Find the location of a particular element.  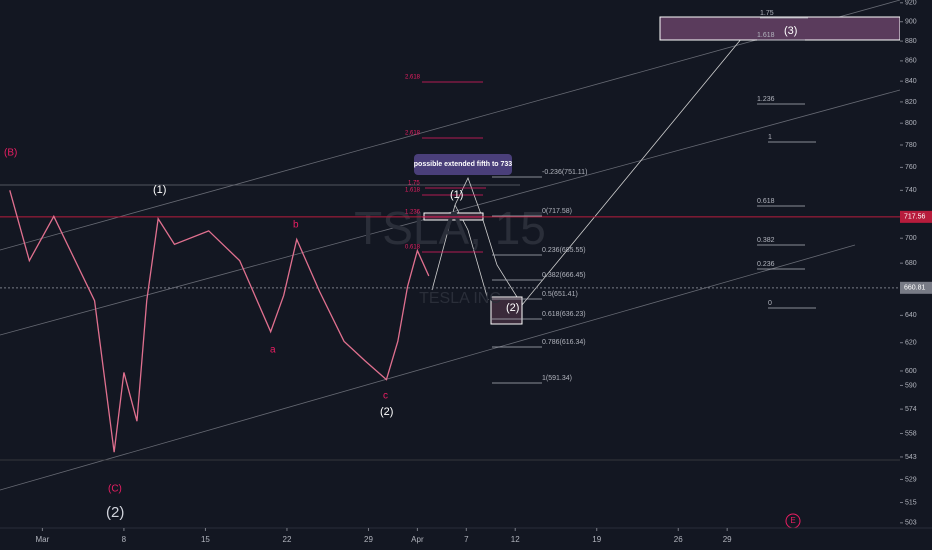

y-tick-label: 900 is located at coordinates (911, 22).